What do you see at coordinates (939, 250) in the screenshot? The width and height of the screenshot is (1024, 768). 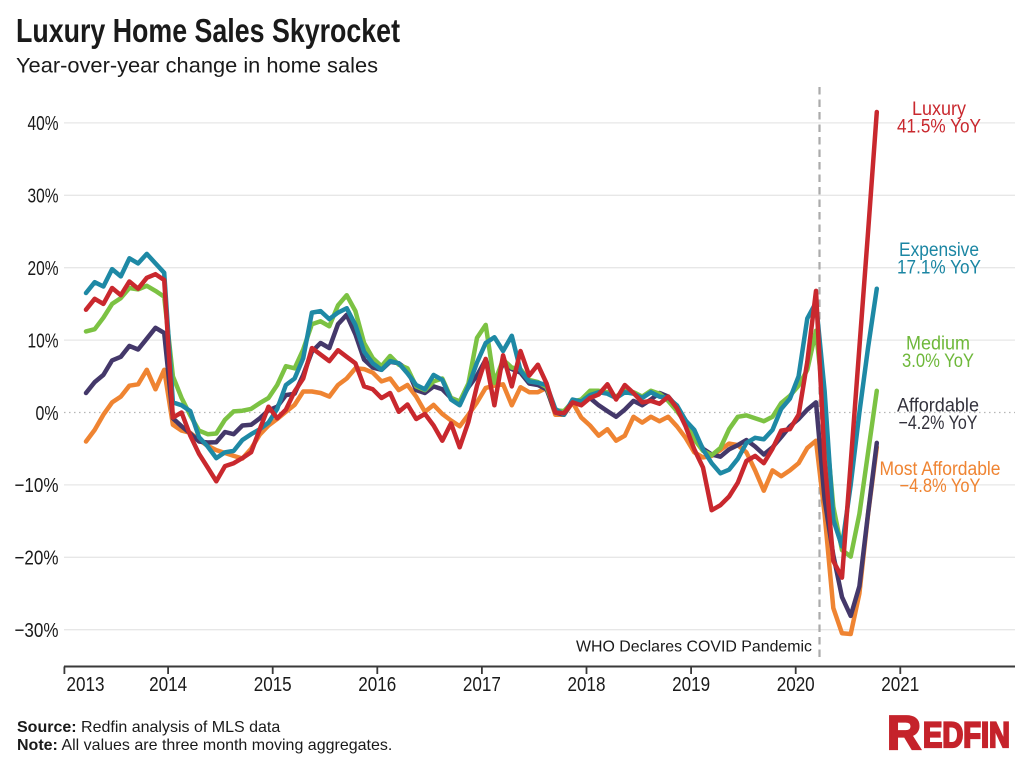 I see `svg-text: Expensive` at bounding box center [939, 250].